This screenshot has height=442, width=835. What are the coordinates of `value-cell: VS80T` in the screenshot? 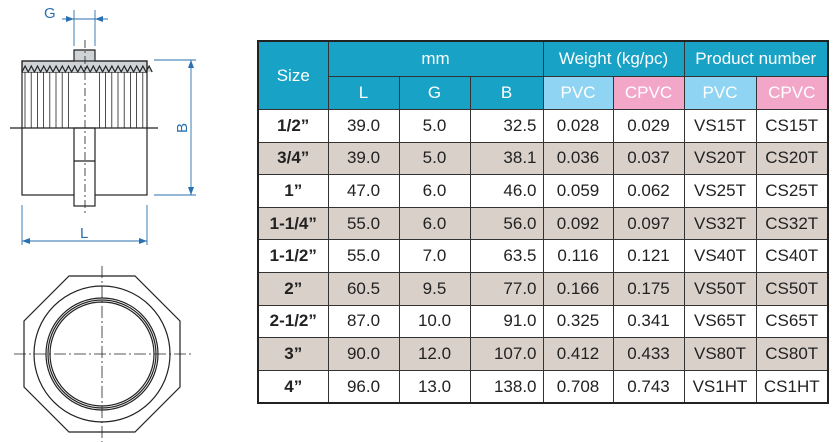 It's located at (720, 354).